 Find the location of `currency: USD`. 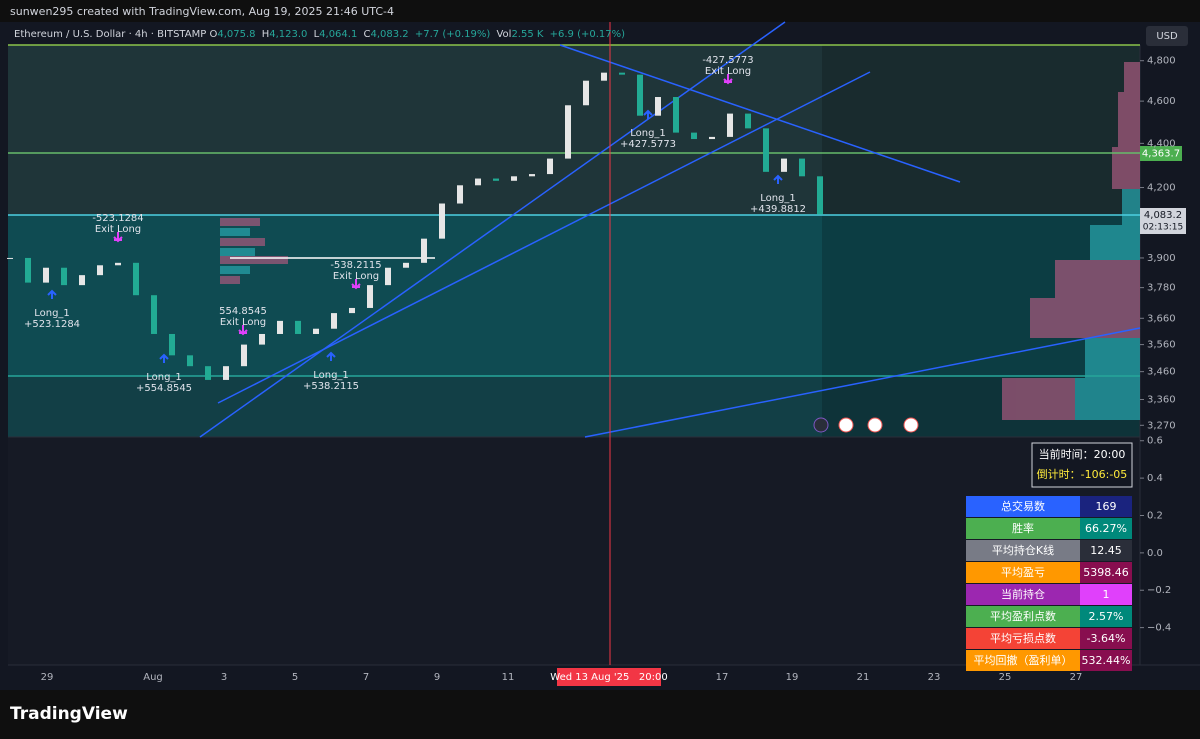

currency: USD is located at coordinates (1167, 36).